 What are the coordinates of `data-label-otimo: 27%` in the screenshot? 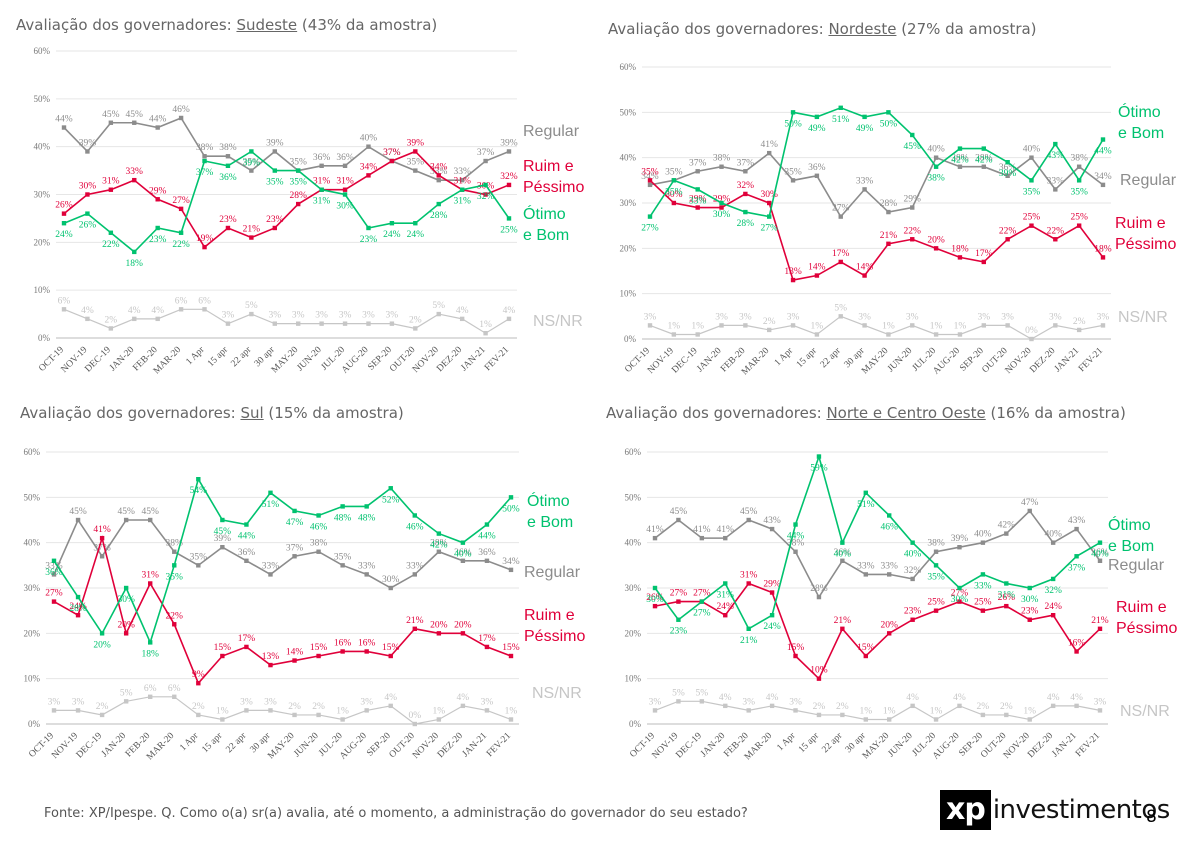 It's located at (650, 229).